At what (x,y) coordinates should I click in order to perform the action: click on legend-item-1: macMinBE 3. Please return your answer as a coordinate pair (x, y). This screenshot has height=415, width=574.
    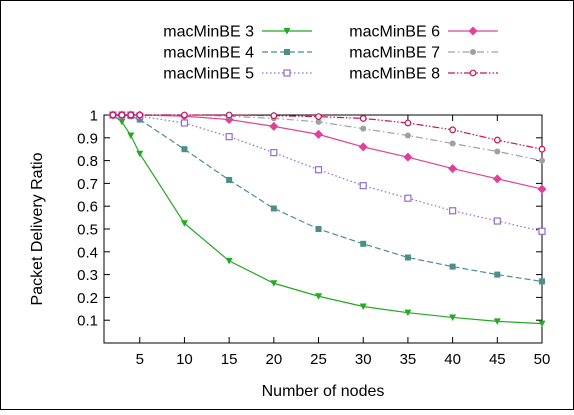
    Looking at the image, I should click on (237, 32).